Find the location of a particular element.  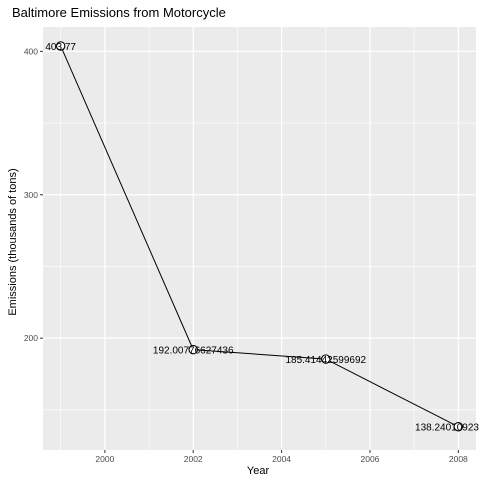

x-tick-label: 2008 is located at coordinates (458, 459).